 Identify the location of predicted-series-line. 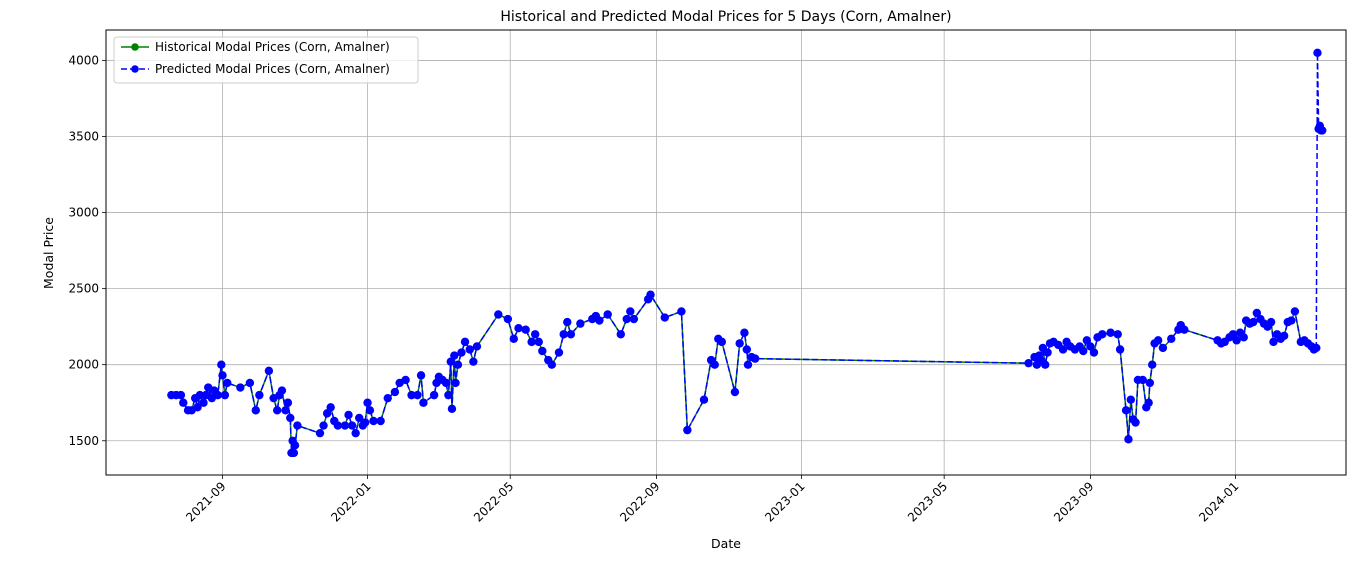
(1319, 200).